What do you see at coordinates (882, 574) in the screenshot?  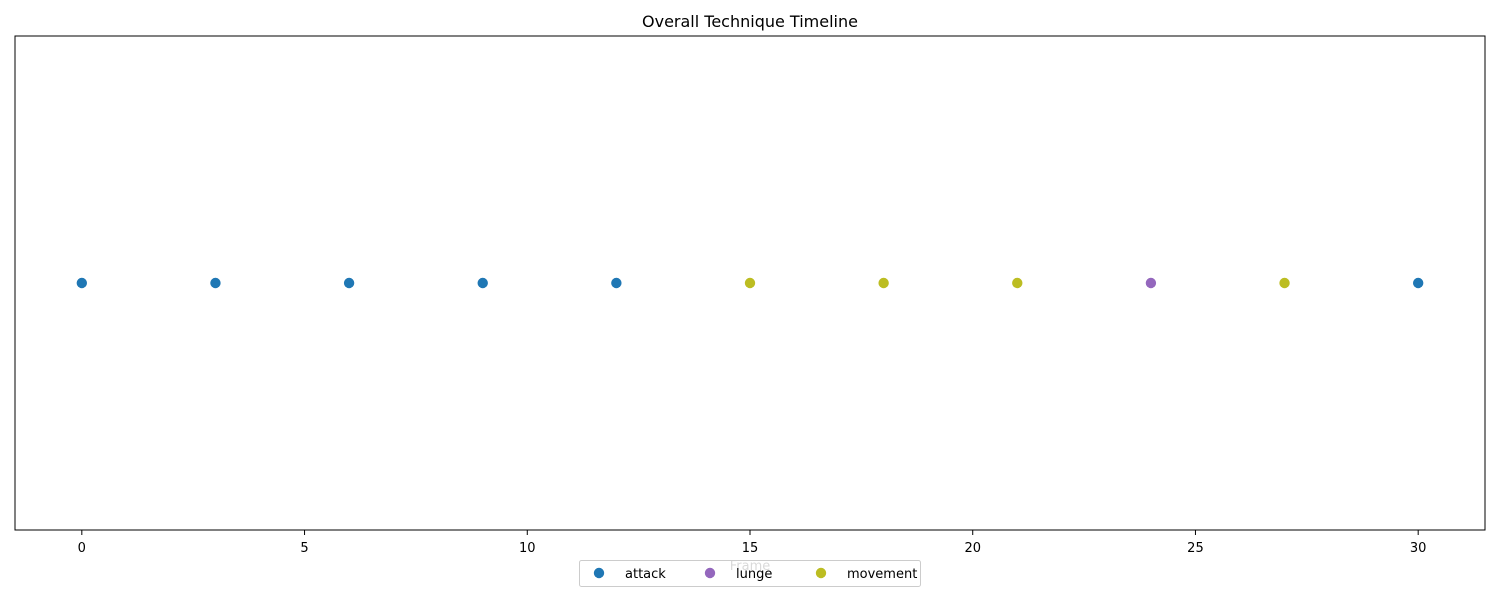 I see `legend-label-movement: movement` at bounding box center [882, 574].